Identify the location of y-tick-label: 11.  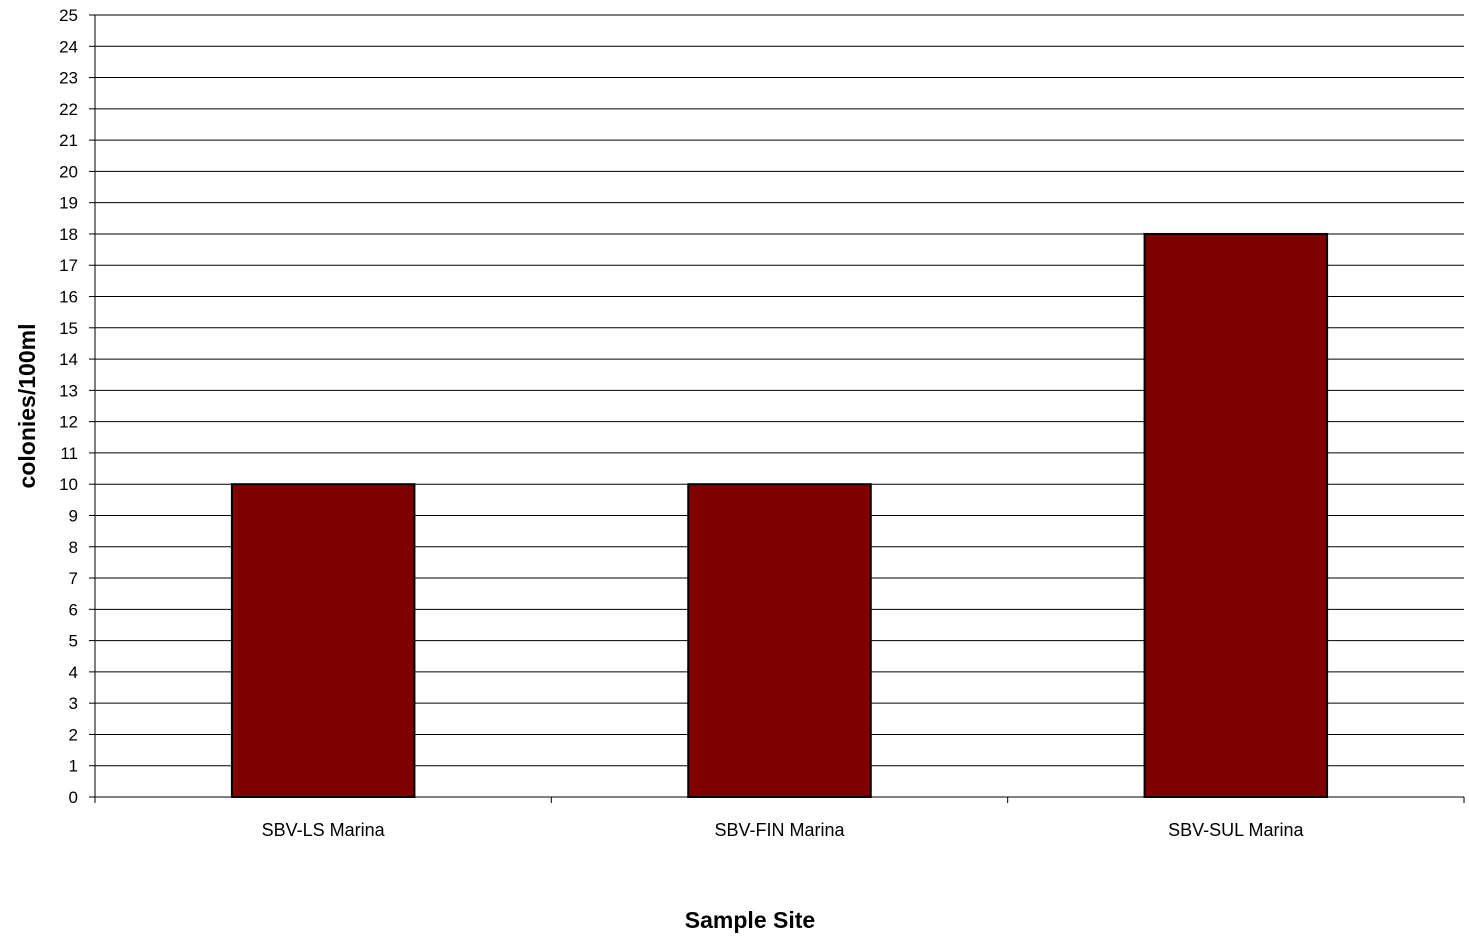
(69, 453).